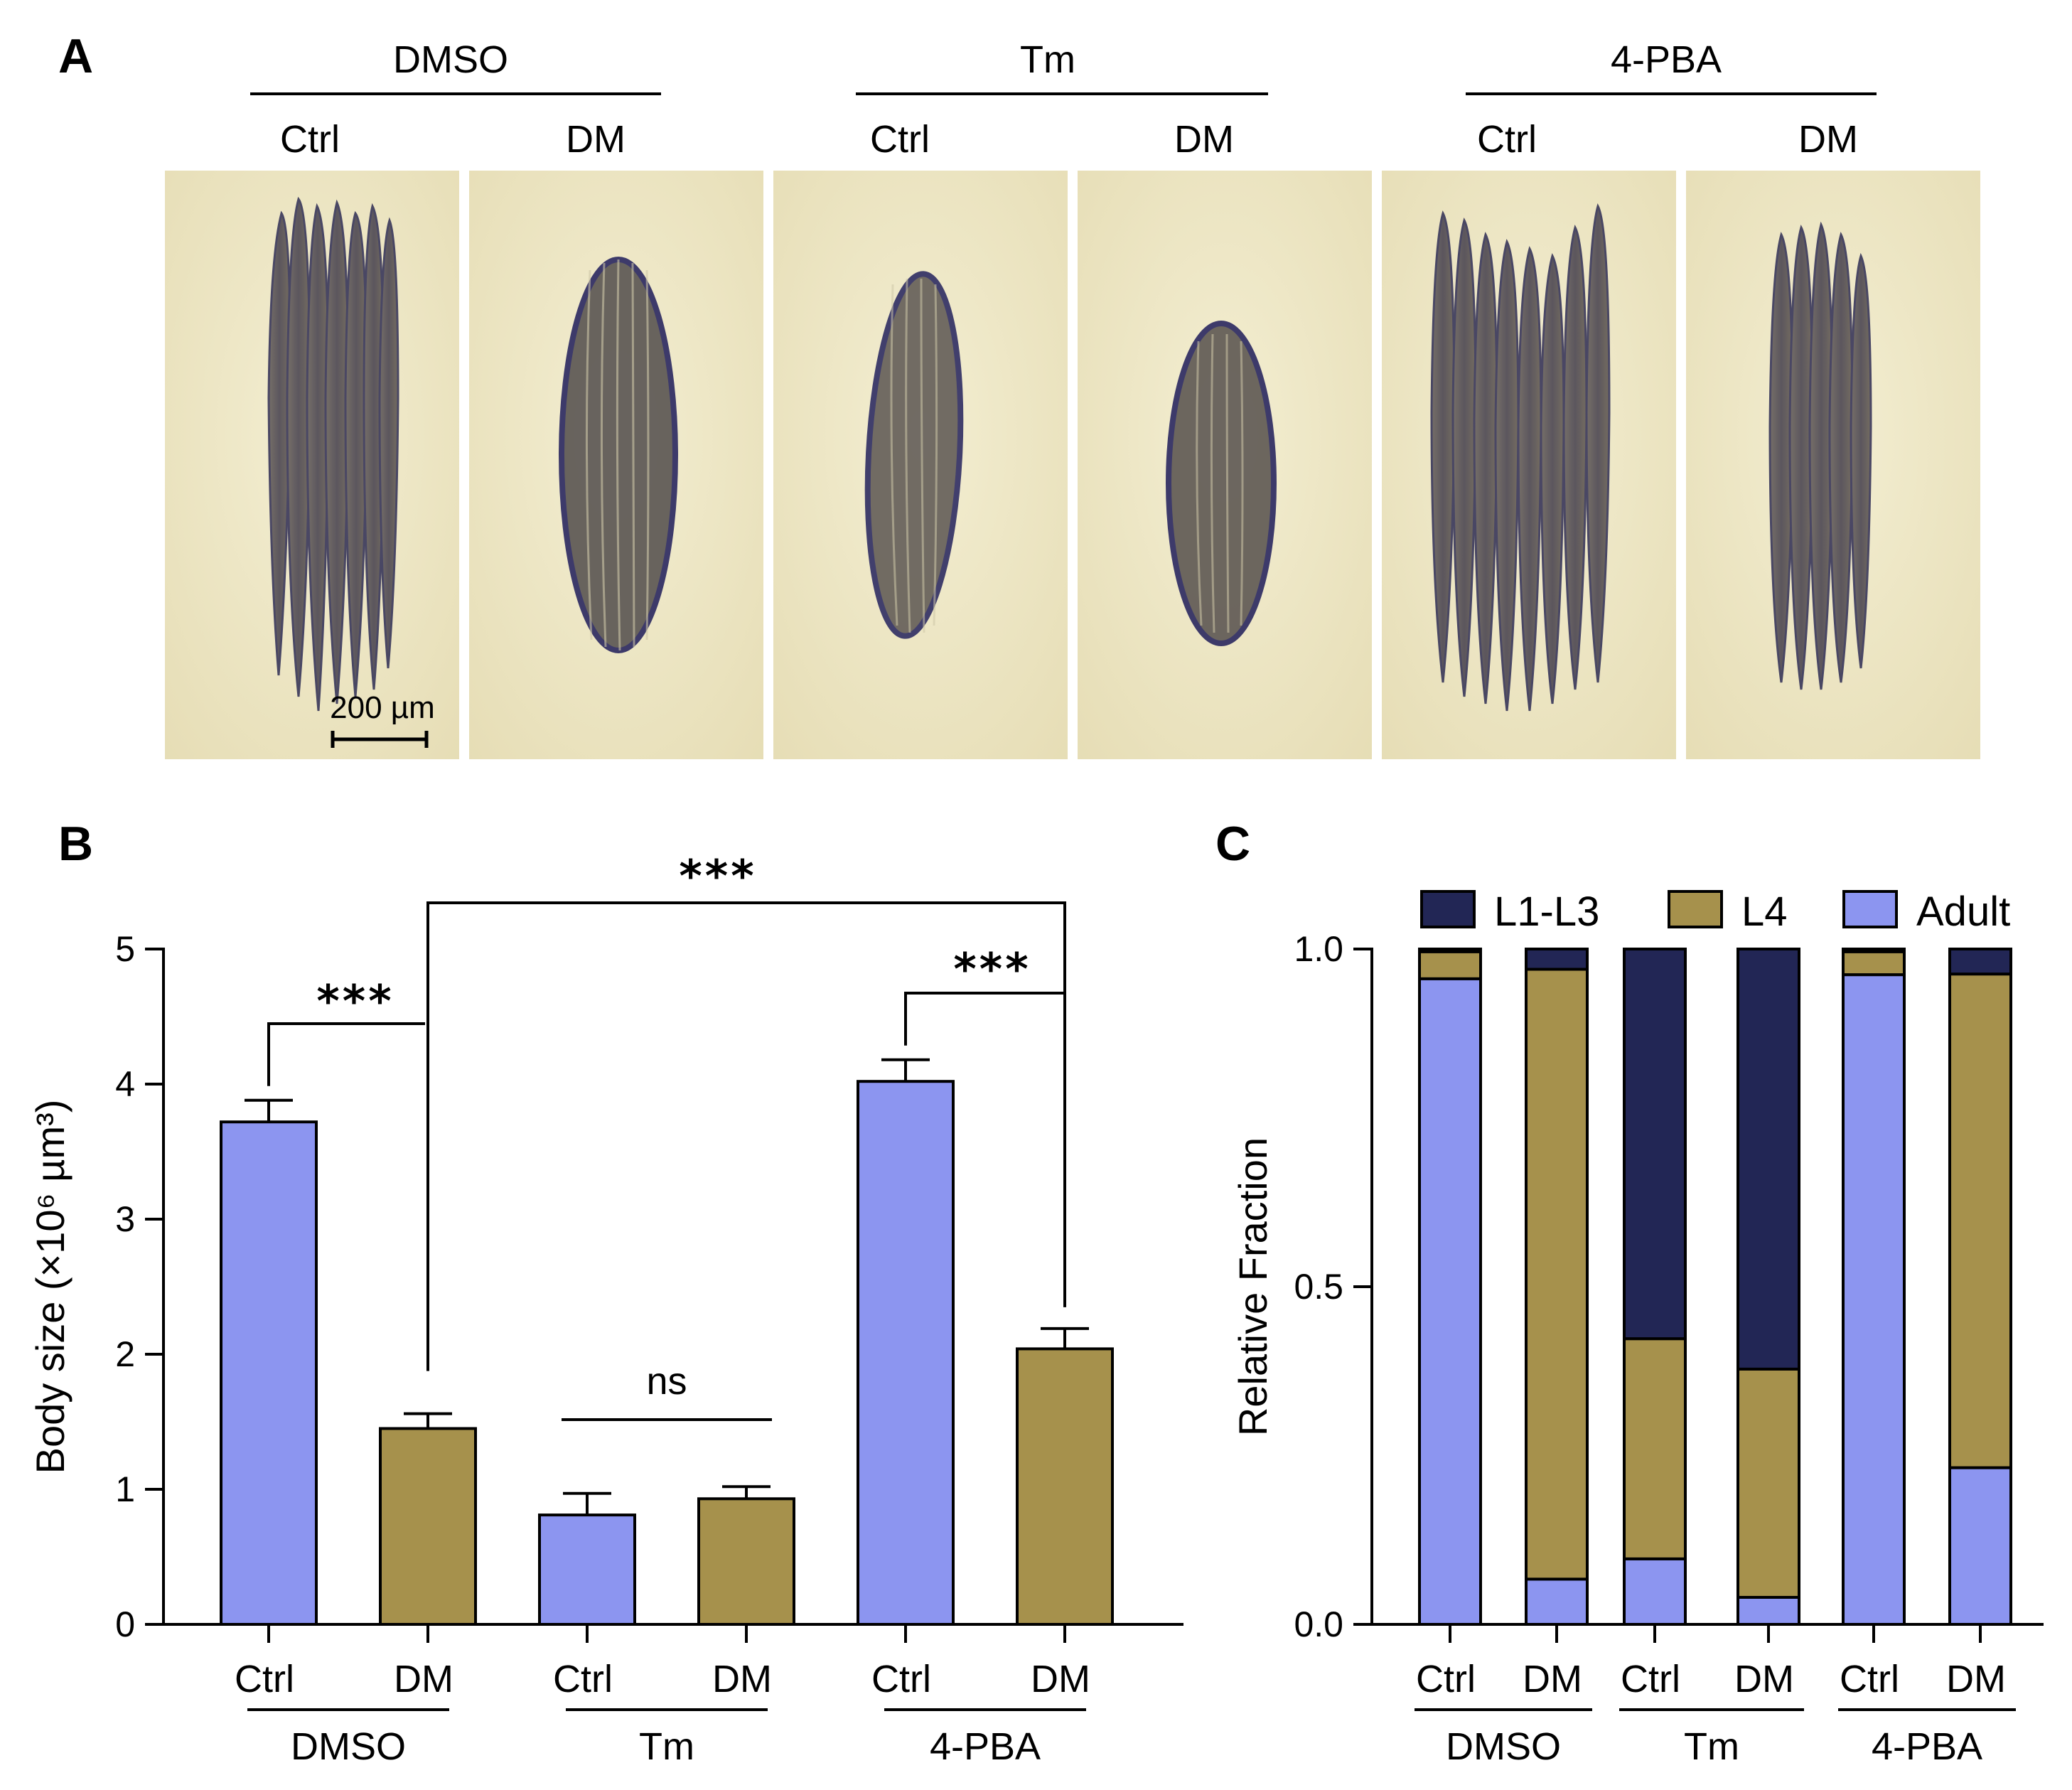 The image size is (2072, 1790). Describe the element at coordinates (312, 465) in the screenshot. I see `micrograph-dmso-ctrl: 200 µm` at that location.